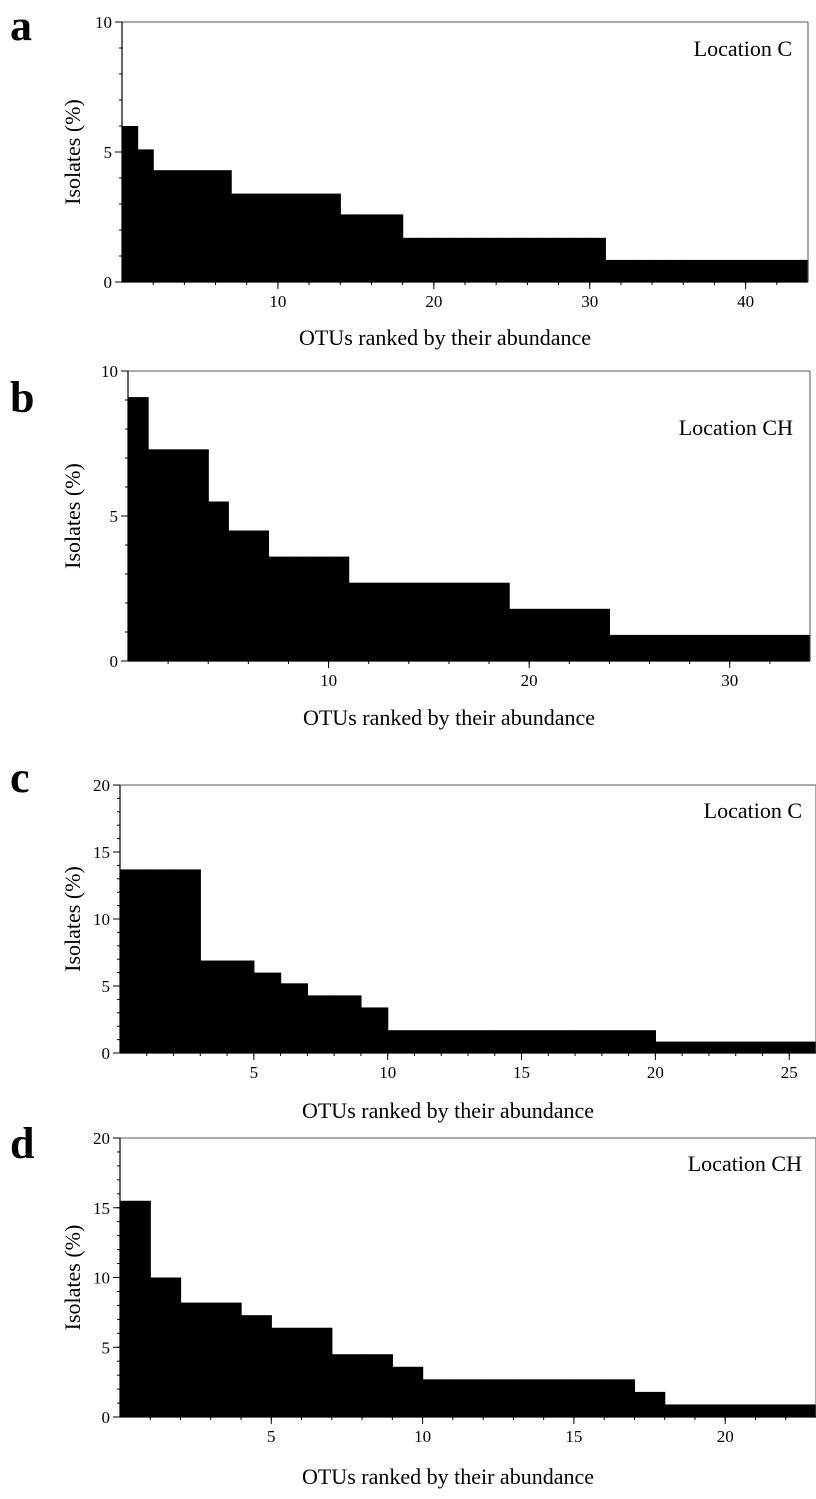 The height and width of the screenshot is (1499, 816). Describe the element at coordinates (20, 777) in the screenshot. I see `panel-letter: c` at that location.